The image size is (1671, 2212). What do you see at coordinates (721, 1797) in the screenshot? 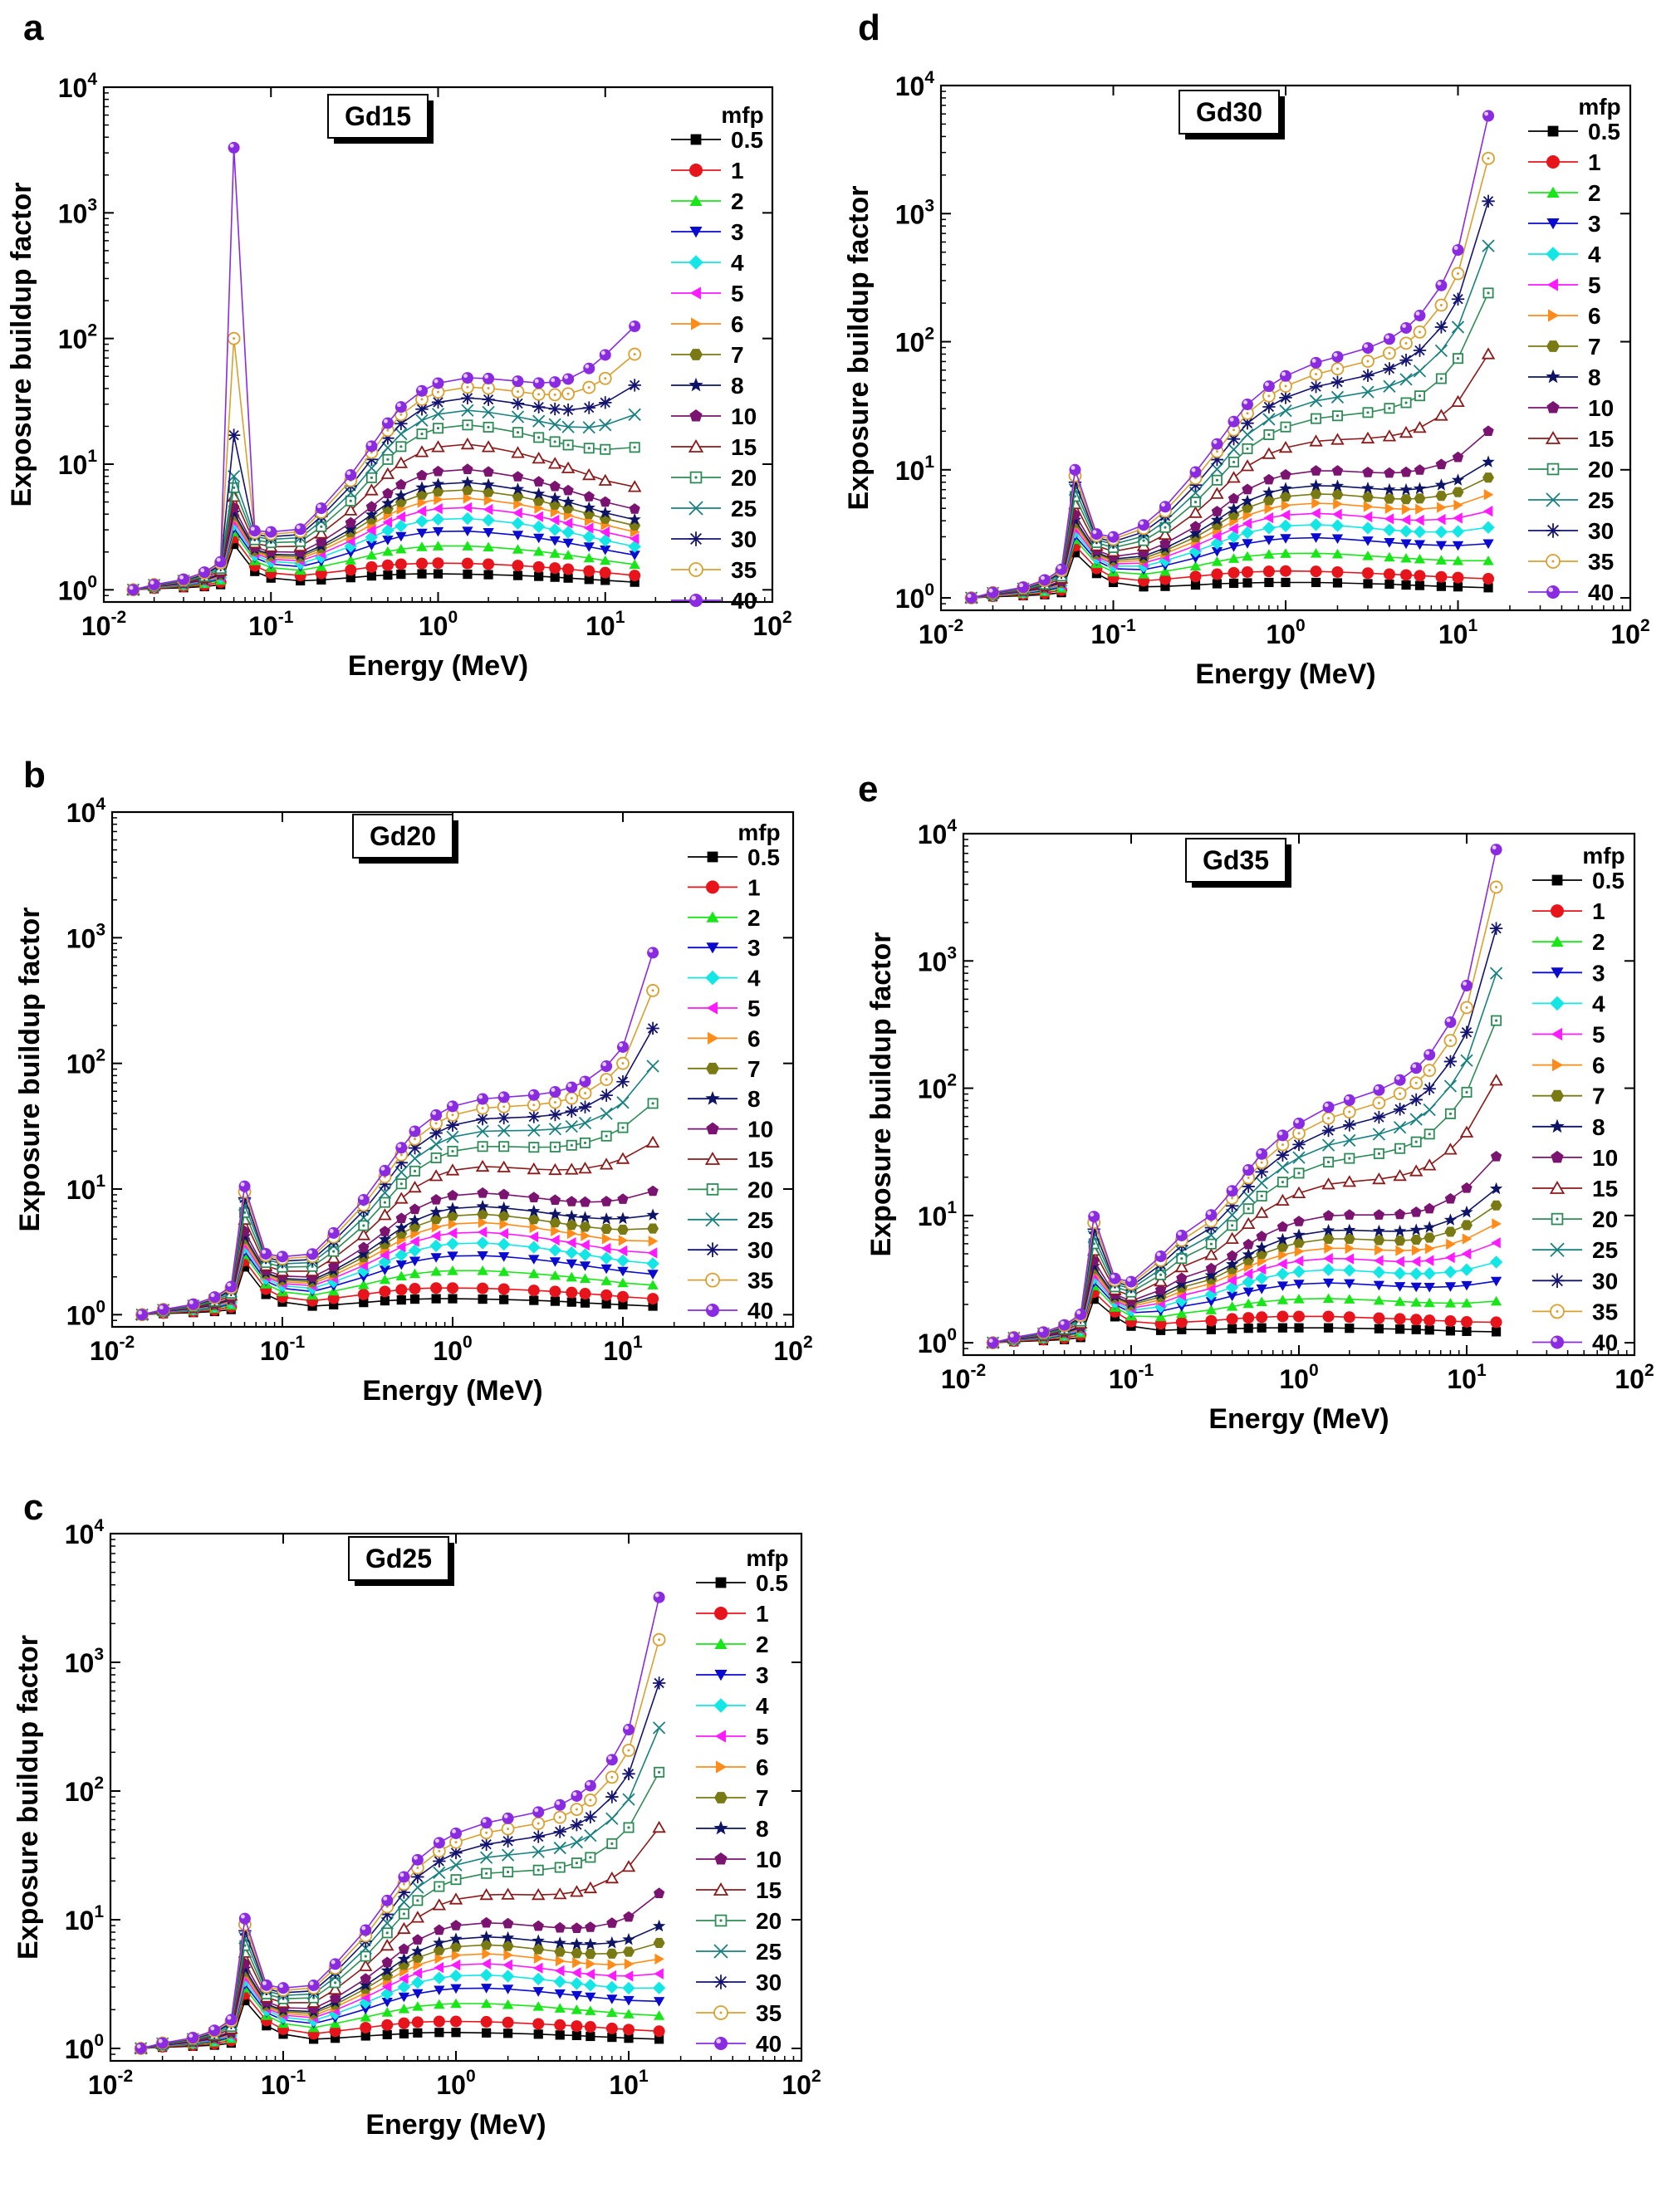
I see `filled-hexagon-icon` at bounding box center [721, 1797].